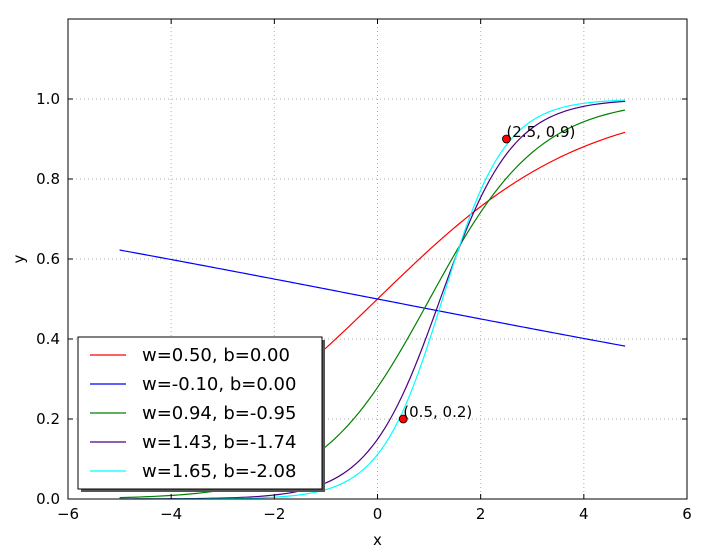 The width and height of the screenshot is (702, 557). I want to click on y-tick-label: 0.4, so click(48, 339).